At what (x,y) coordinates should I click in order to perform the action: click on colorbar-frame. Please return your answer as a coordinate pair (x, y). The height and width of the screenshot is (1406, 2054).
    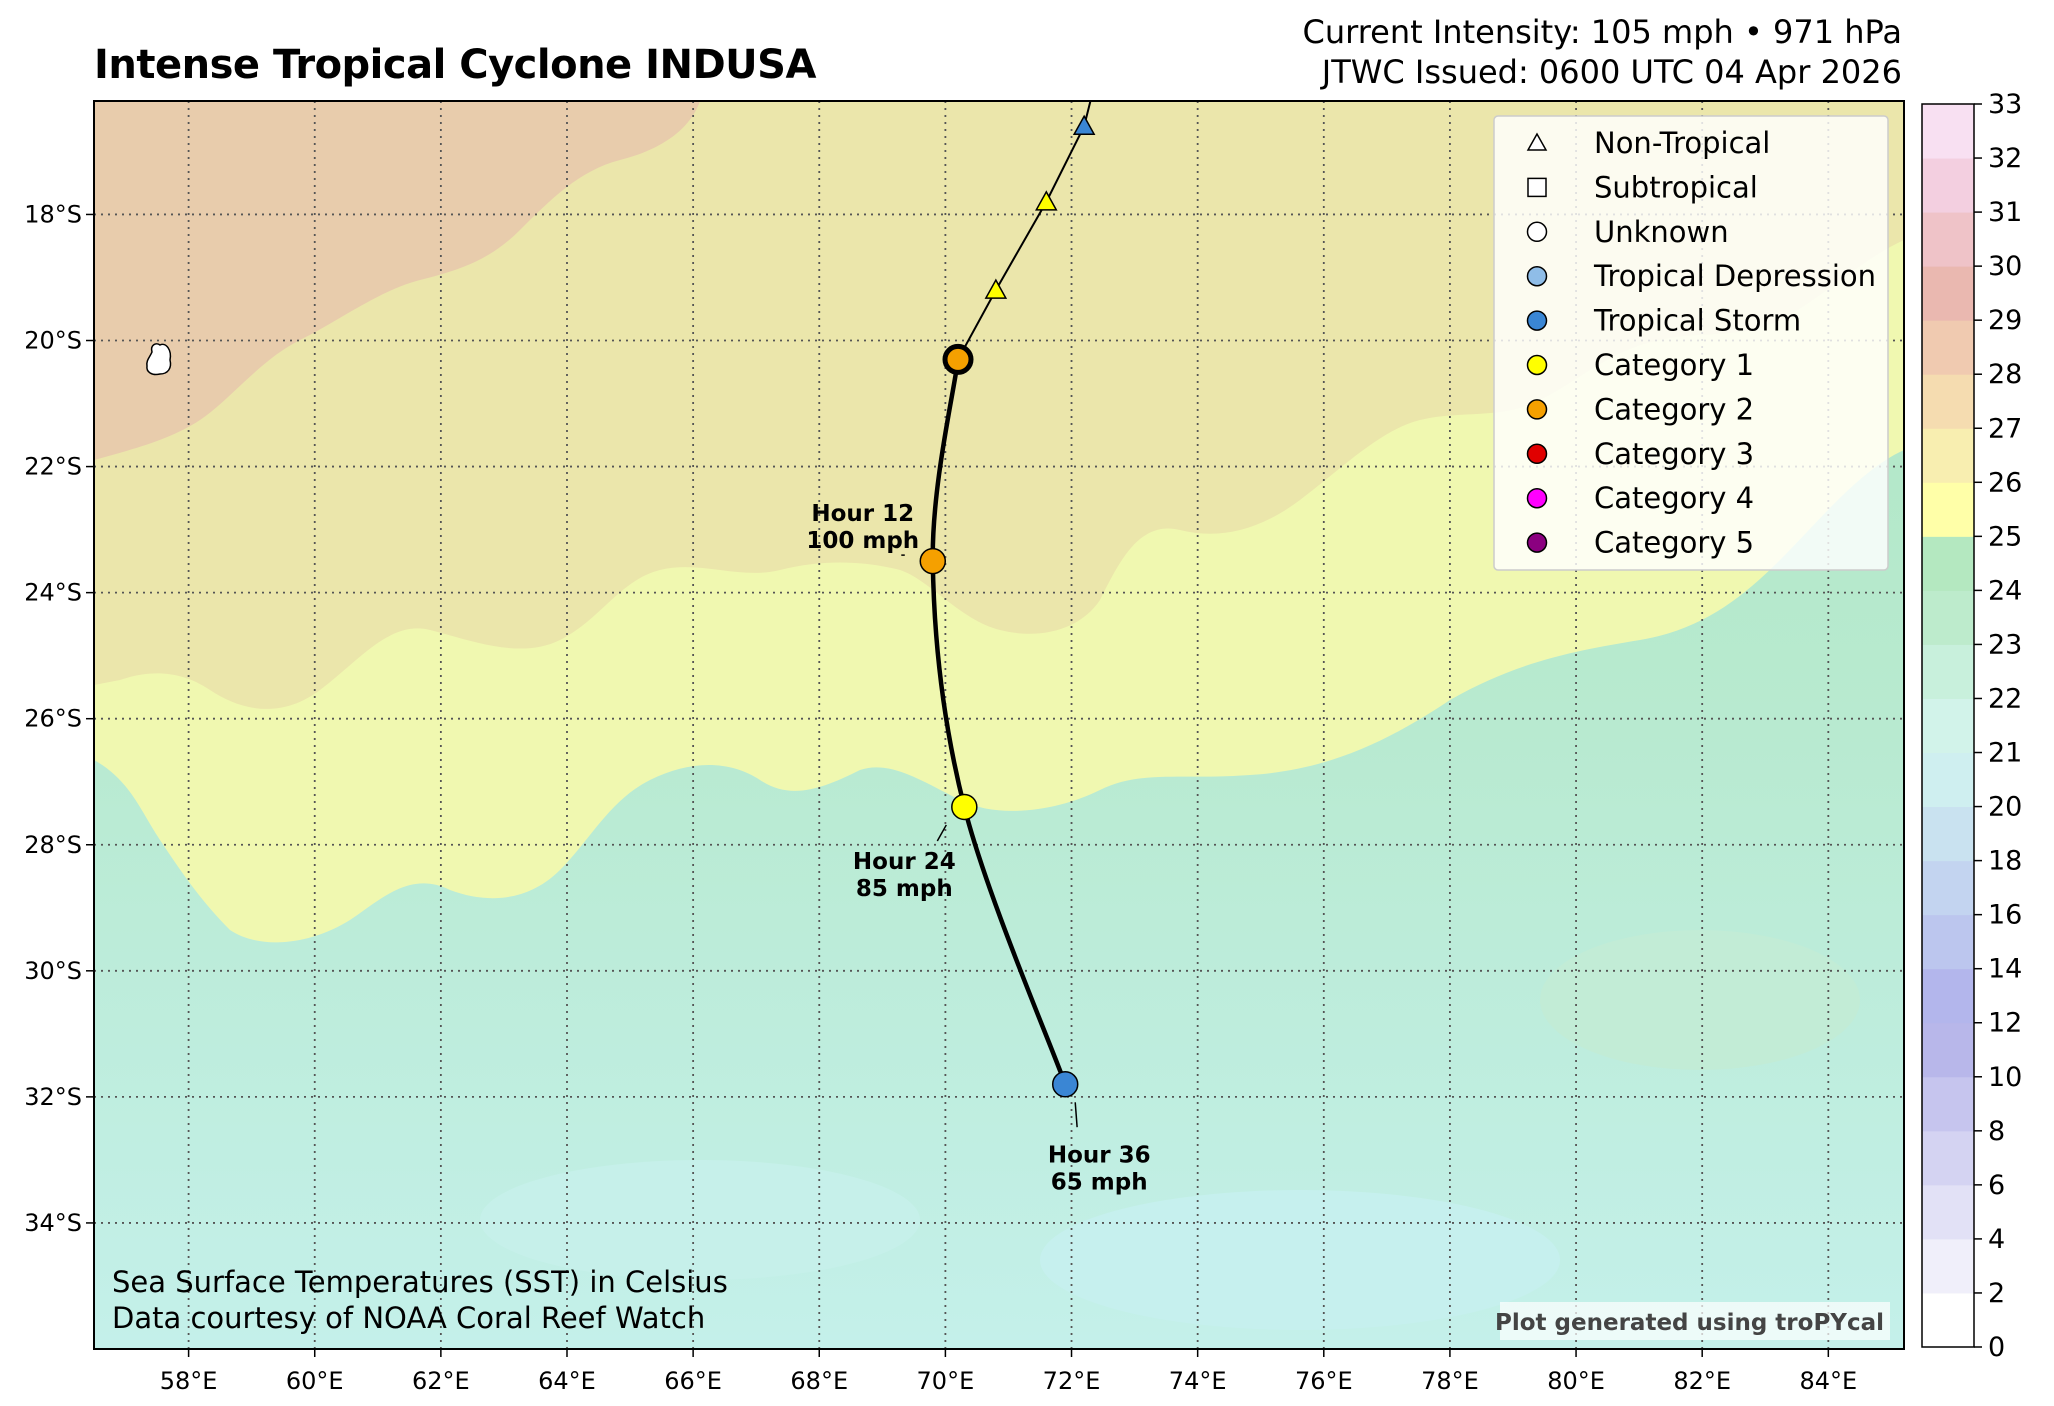
    Looking at the image, I should click on (1948, 725).